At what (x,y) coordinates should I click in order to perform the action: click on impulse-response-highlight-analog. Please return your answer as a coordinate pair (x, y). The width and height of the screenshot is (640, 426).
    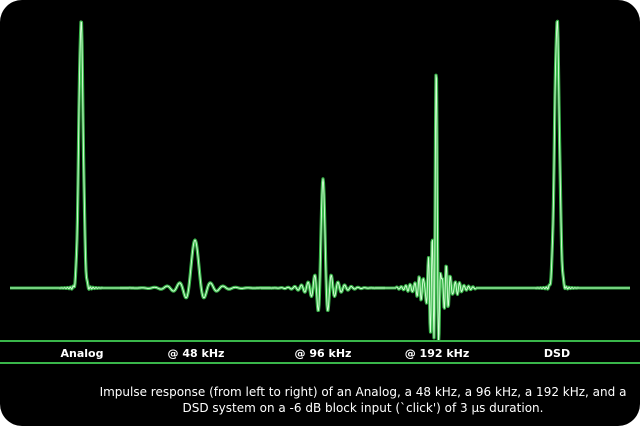
    Looking at the image, I should click on (81, 155).